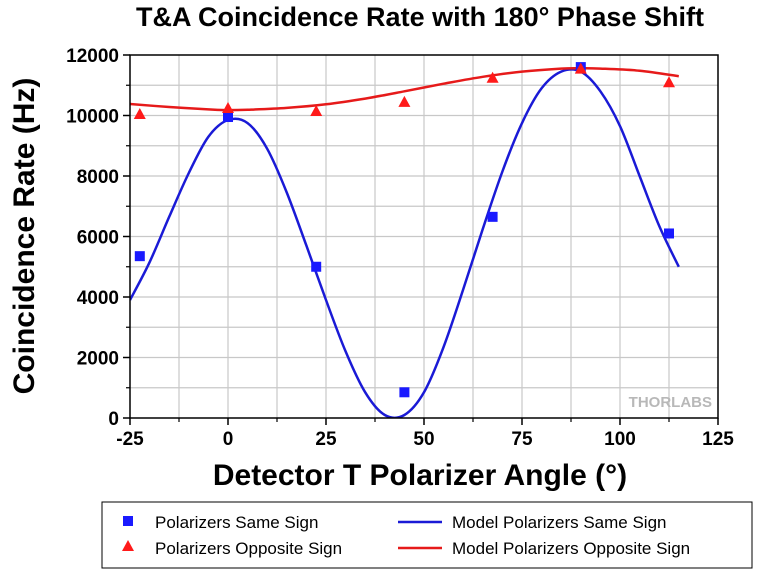  What do you see at coordinates (98, 177) in the screenshot?
I see `y-tick-label: 8000` at bounding box center [98, 177].